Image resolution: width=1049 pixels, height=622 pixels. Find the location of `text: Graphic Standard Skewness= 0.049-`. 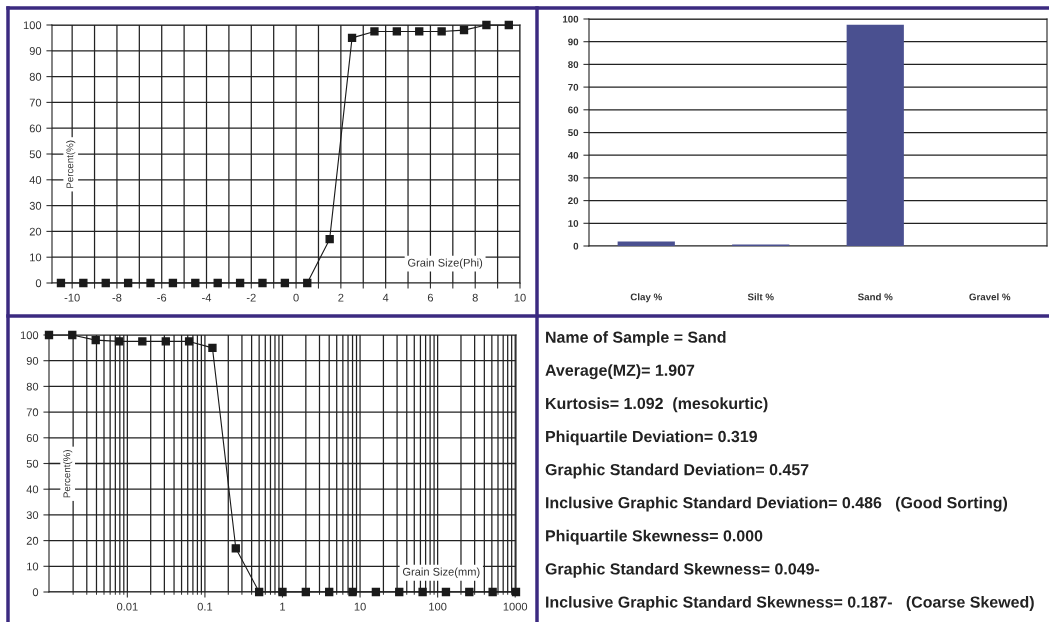

text: Graphic Standard Skewness= 0.049- is located at coordinates (682, 570).